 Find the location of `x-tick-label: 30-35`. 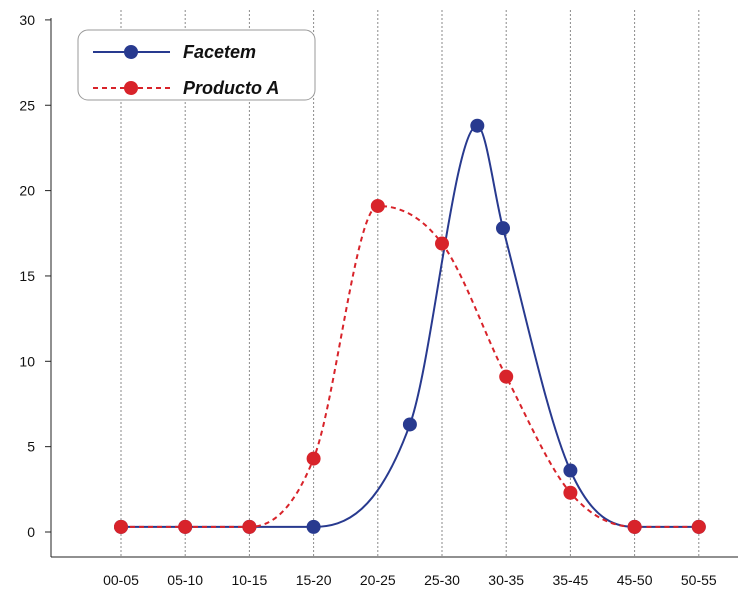

x-tick-label: 30-35 is located at coordinates (506, 580).